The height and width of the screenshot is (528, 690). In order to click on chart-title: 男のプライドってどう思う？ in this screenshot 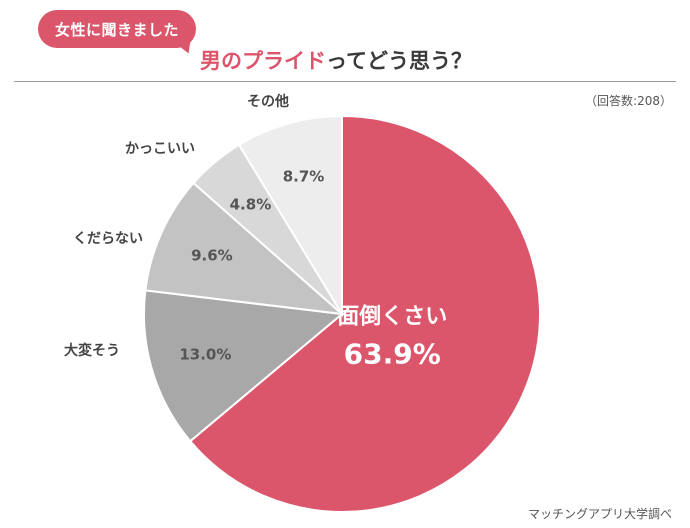, I will do `click(336, 60)`.